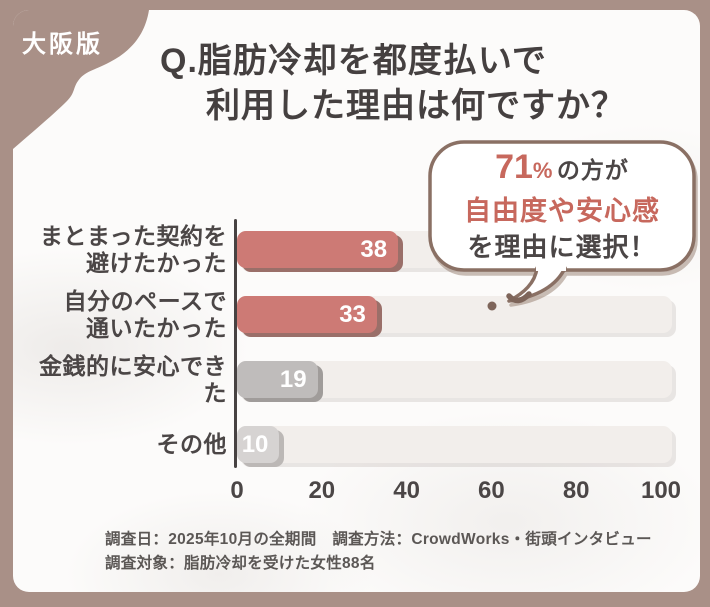  I want to click on bar: 10, so click(258, 444).